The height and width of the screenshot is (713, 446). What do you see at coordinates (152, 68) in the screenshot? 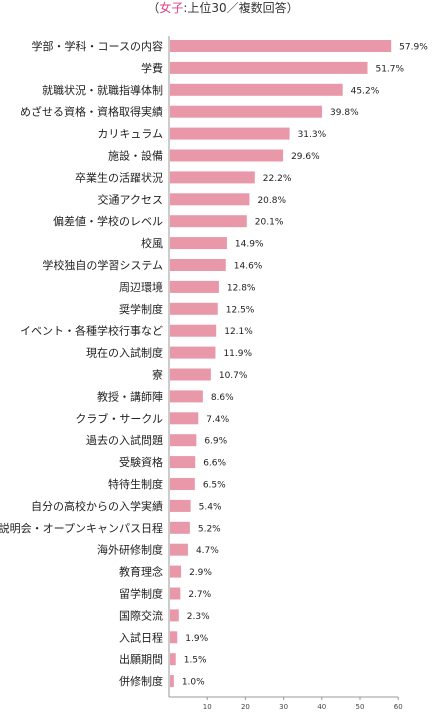
I see `category-label: 学費` at bounding box center [152, 68].